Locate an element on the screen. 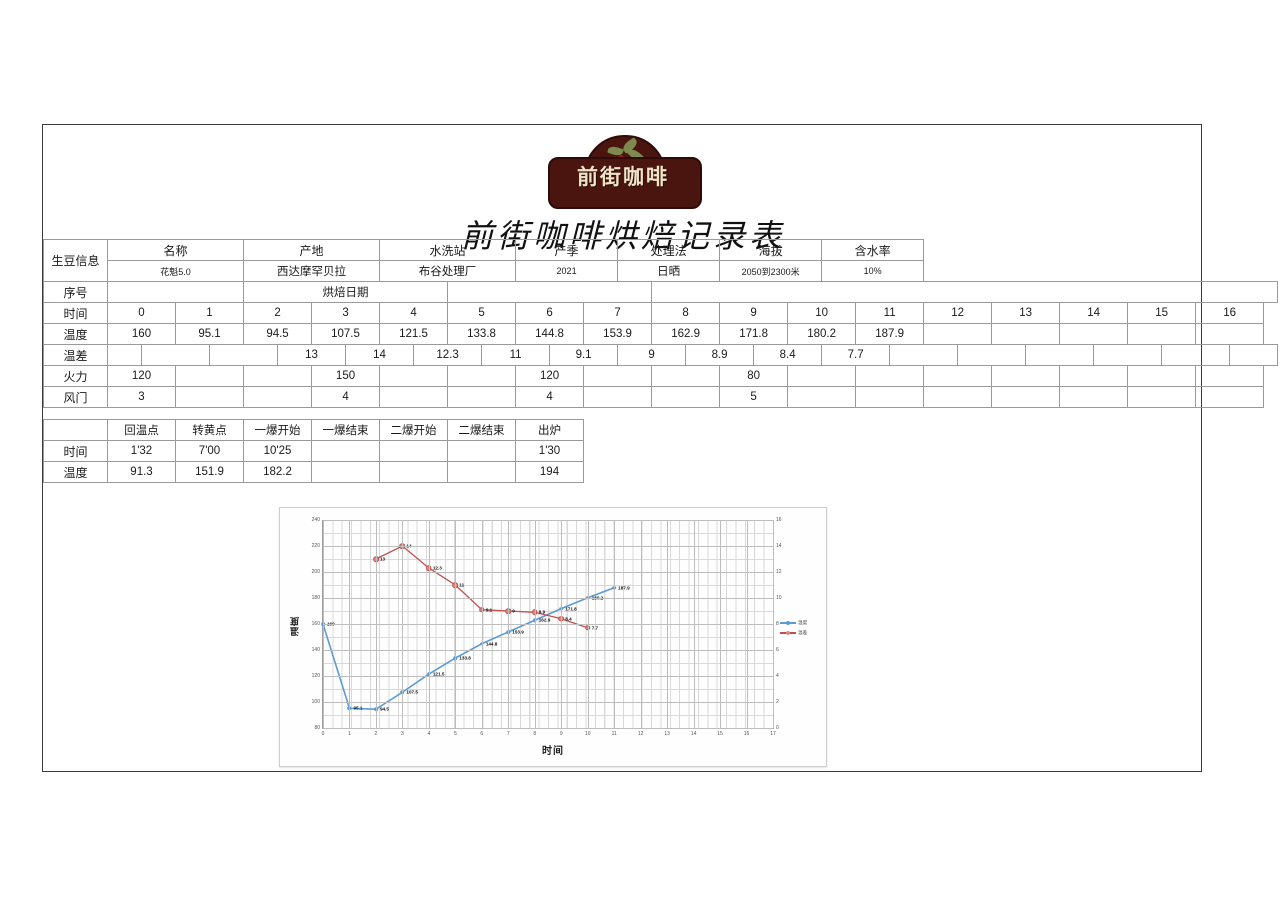 The width and height of the screenshot is (1280, 904). damper-cell: 5 is located at coordinates (754, 397).